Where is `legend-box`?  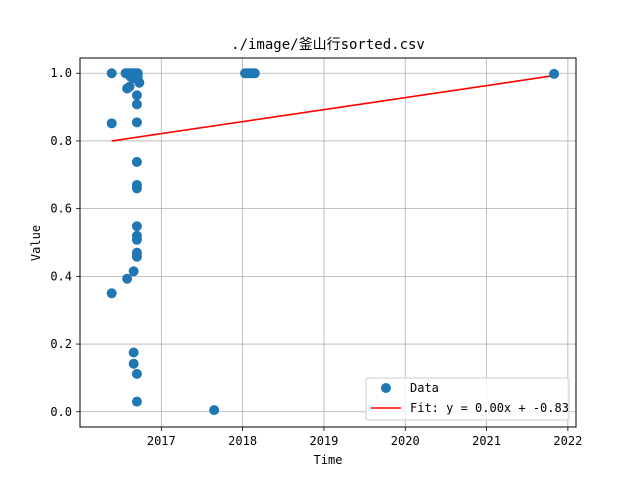 legend-box is located at coordinates (467, 399).